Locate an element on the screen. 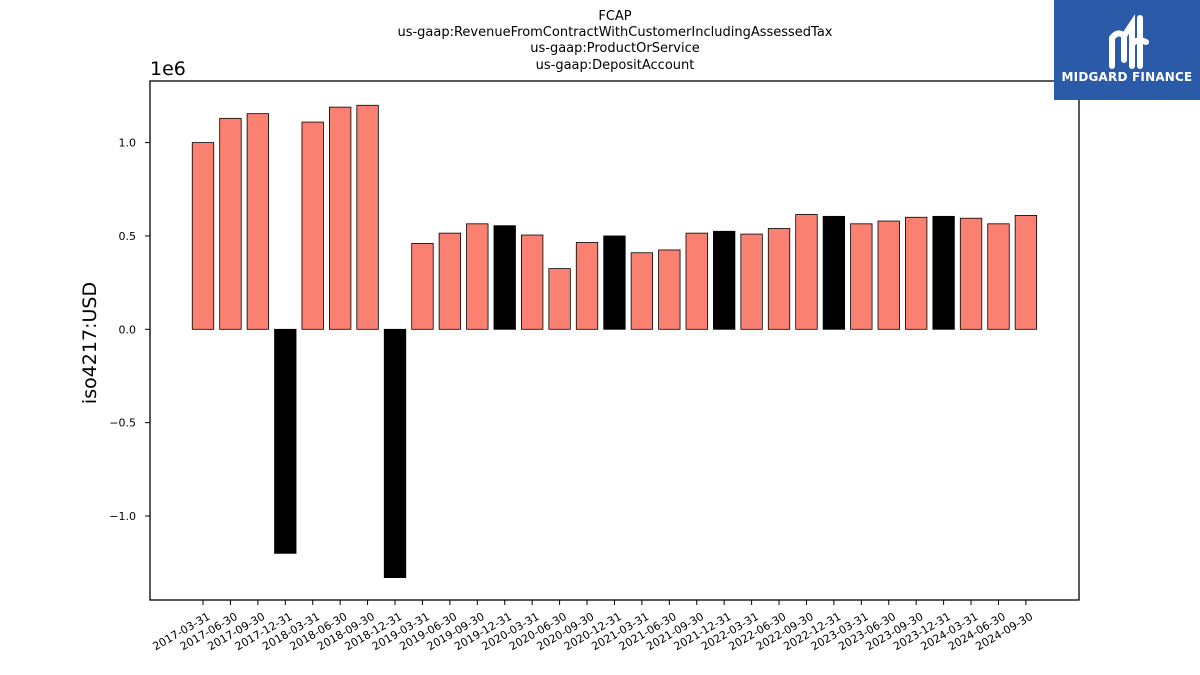  y-tick-label: 0.0 is located at coordinates (128, 329).